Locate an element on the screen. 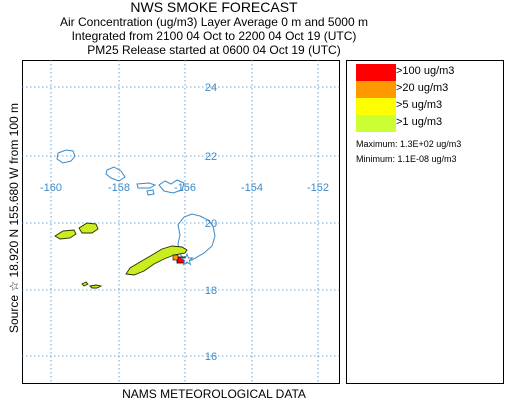  lat-label: 22 is located at coordinates (211, 157).